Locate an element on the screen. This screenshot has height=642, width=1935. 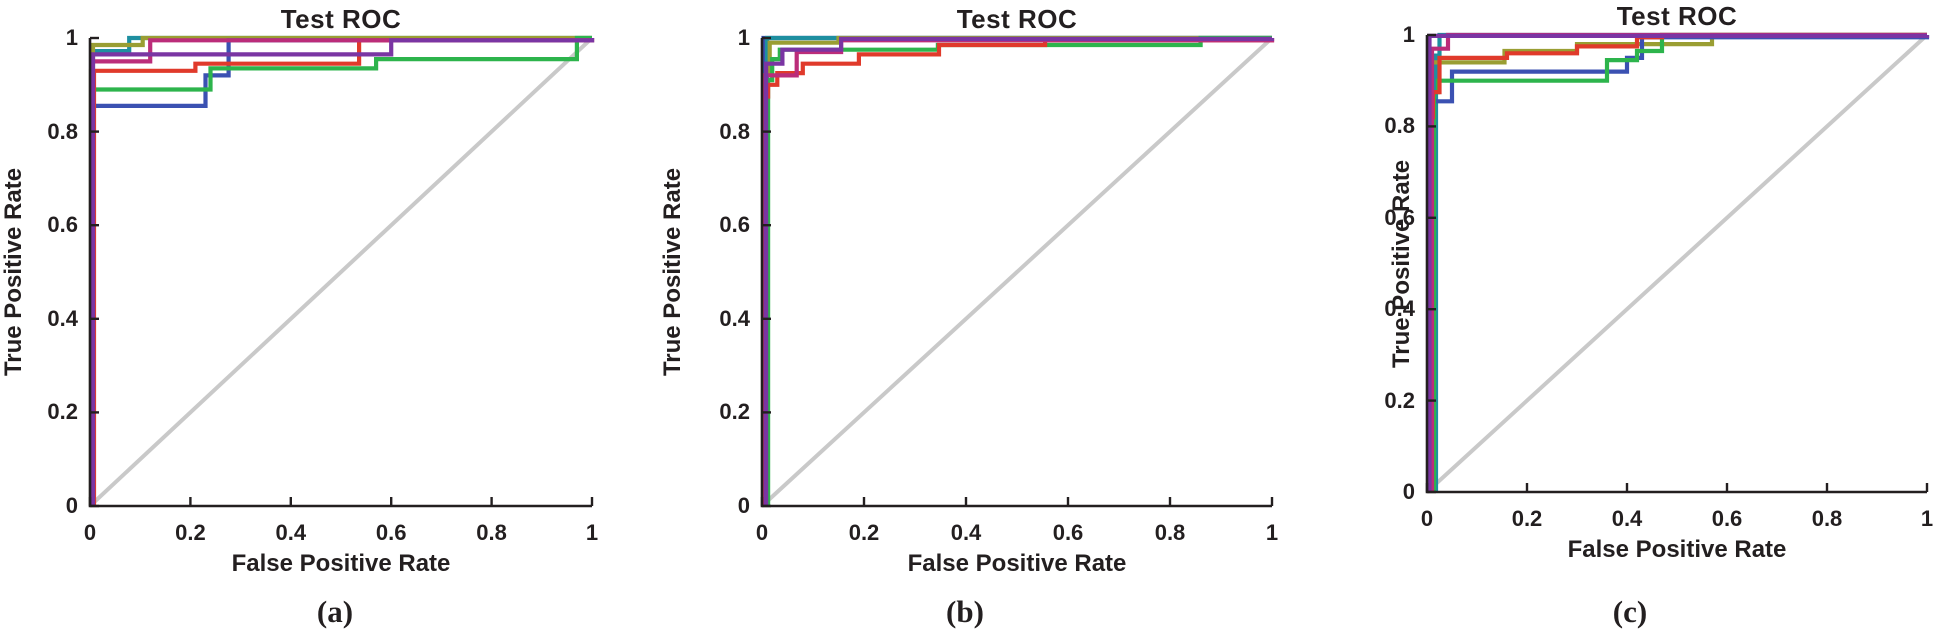
plot-title-a: Test ROC is located at coordinates (341, 19).